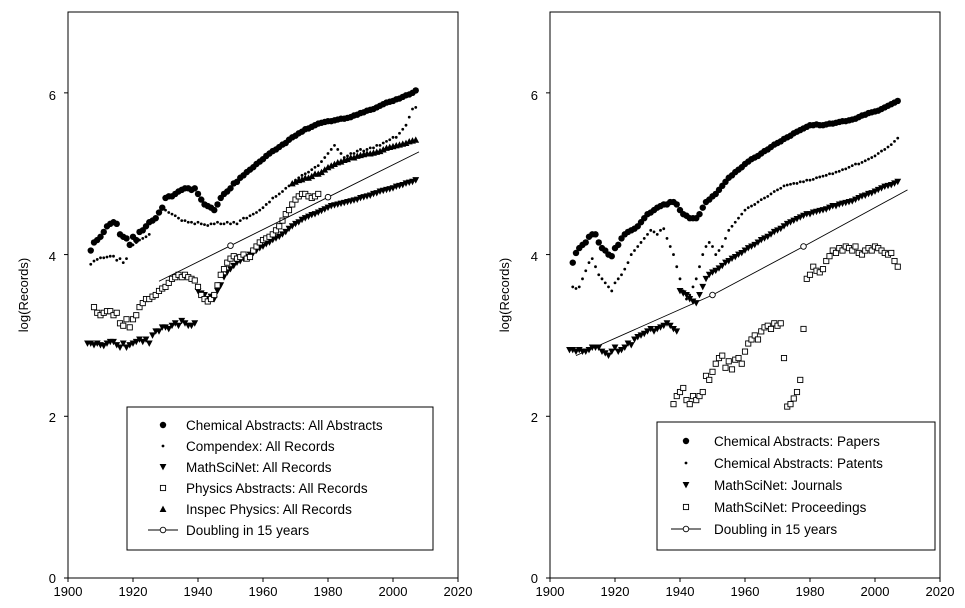  What do you see at coordinates (798, 463) in the screenshot?
I see `right-legend-label-2: Chemical Abstracts: Patents` at bounding box center [798, 463].